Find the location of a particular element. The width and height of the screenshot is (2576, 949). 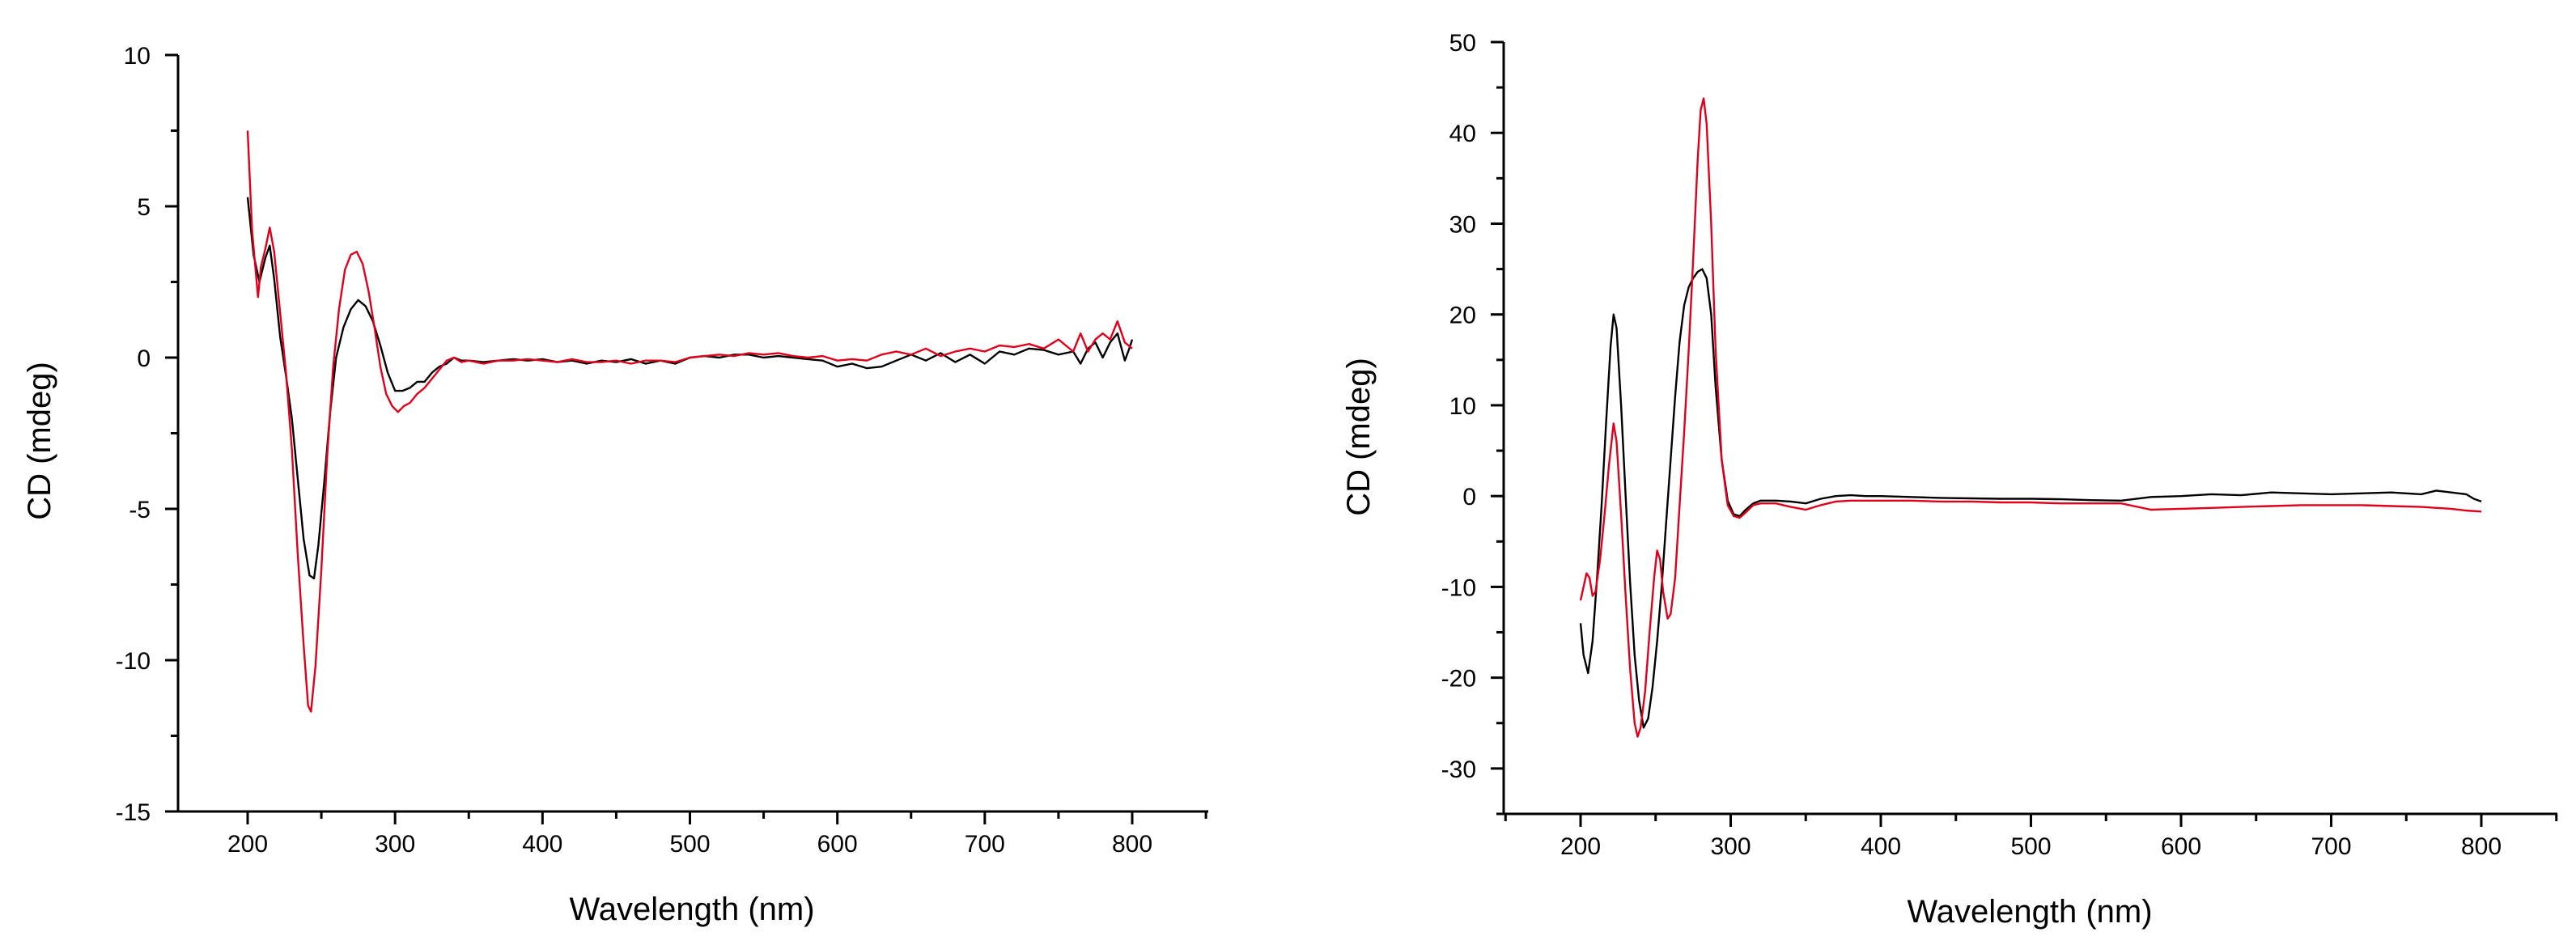

y-tick-label: -15 is located at coordinates (133, 812).